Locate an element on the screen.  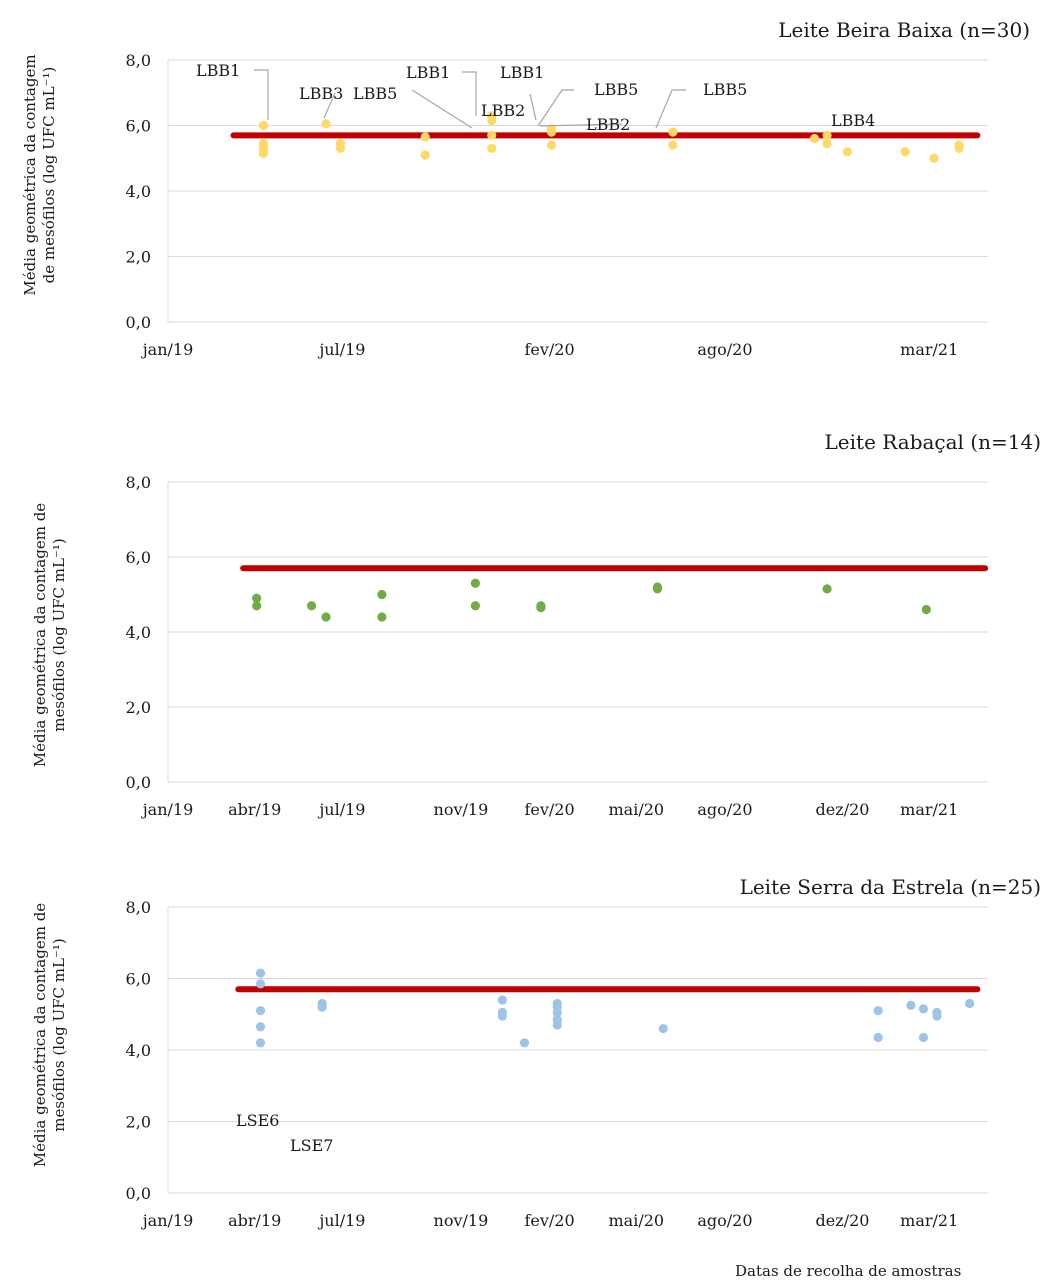
chart-title: Leite Rabaçal (n=14) is located at coordinates (932, 442).